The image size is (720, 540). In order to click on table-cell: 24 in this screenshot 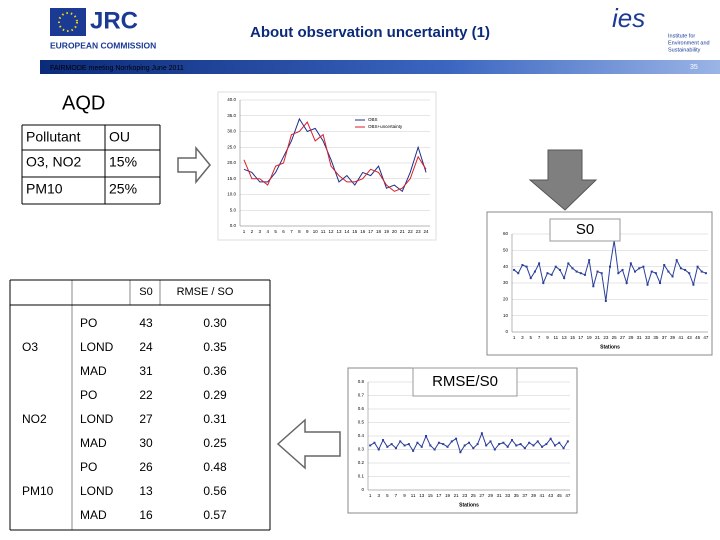, I will do `click(146, 347)`.